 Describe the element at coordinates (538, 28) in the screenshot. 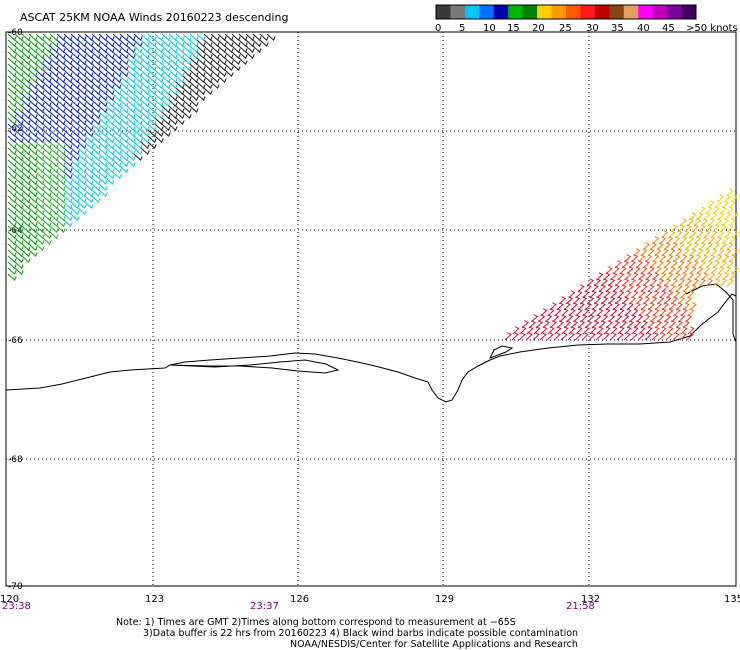

I see `colorbar-label: 20` at that location.